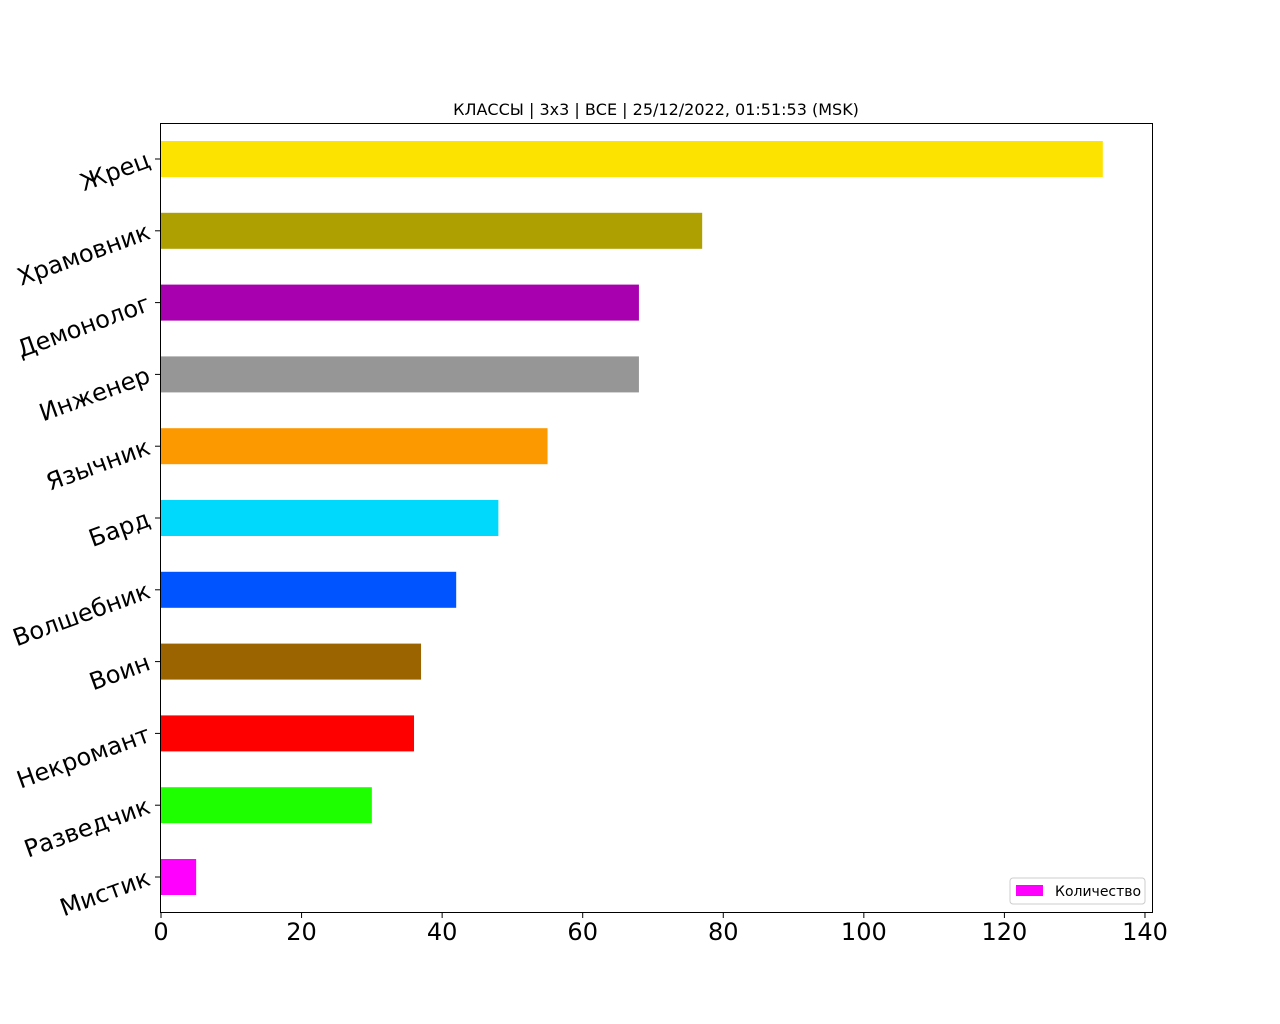 The image size is (1280, 1024). What do you see at coordinates (1145, 932) in the screenshot?
I see `x-tick-label: 140` at bounding box center [1145, 932].